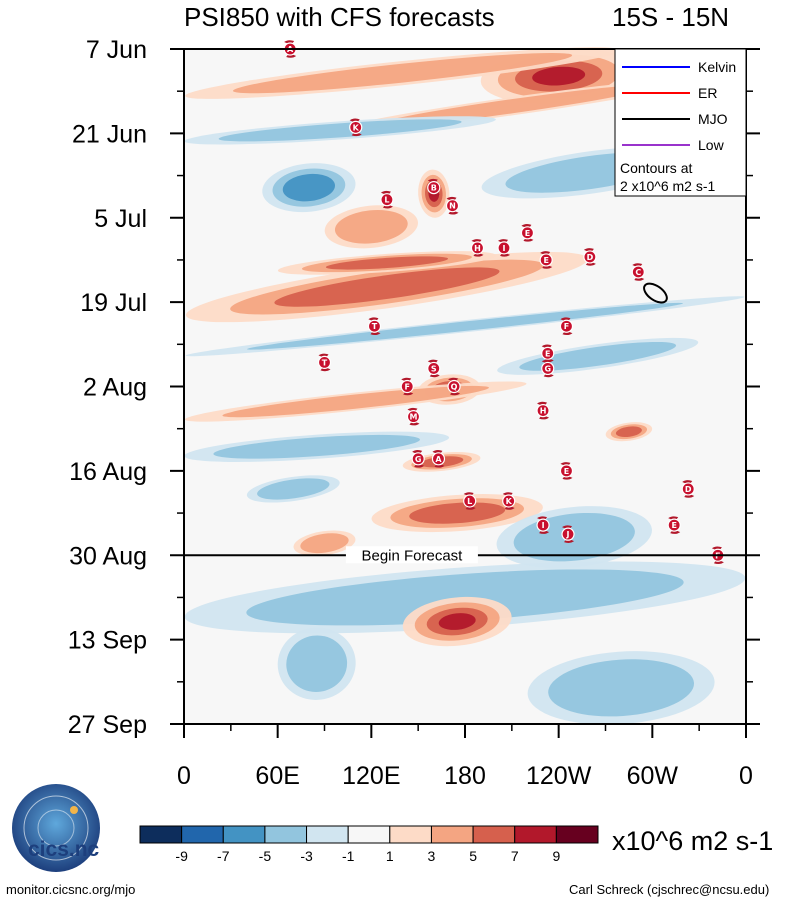 This screenshot has height=907, width=809. What do you see at coordinates (465, 776) in the screenshot?
I see `x-tick-label: 180` at bounding box center [465, 776].